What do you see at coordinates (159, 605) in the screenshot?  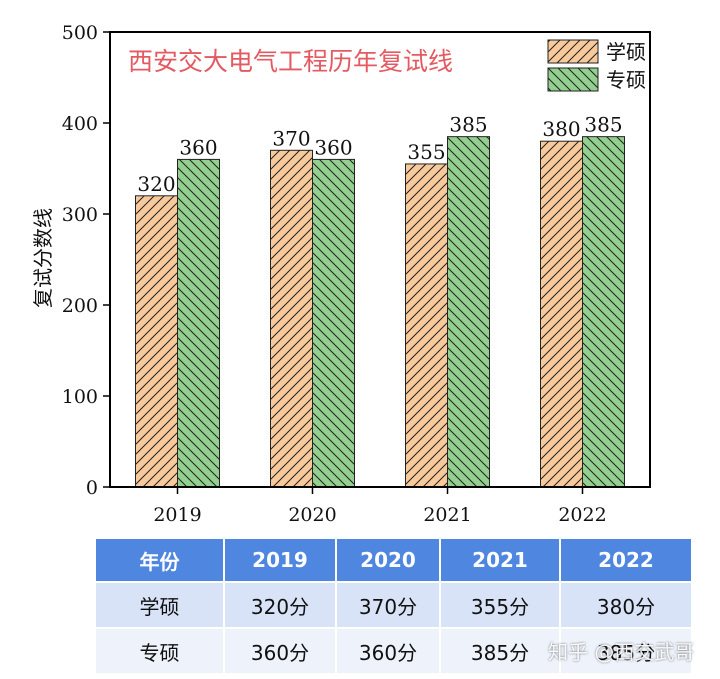 I see `table-cell: 学硕` at bounding box center [159, 605].